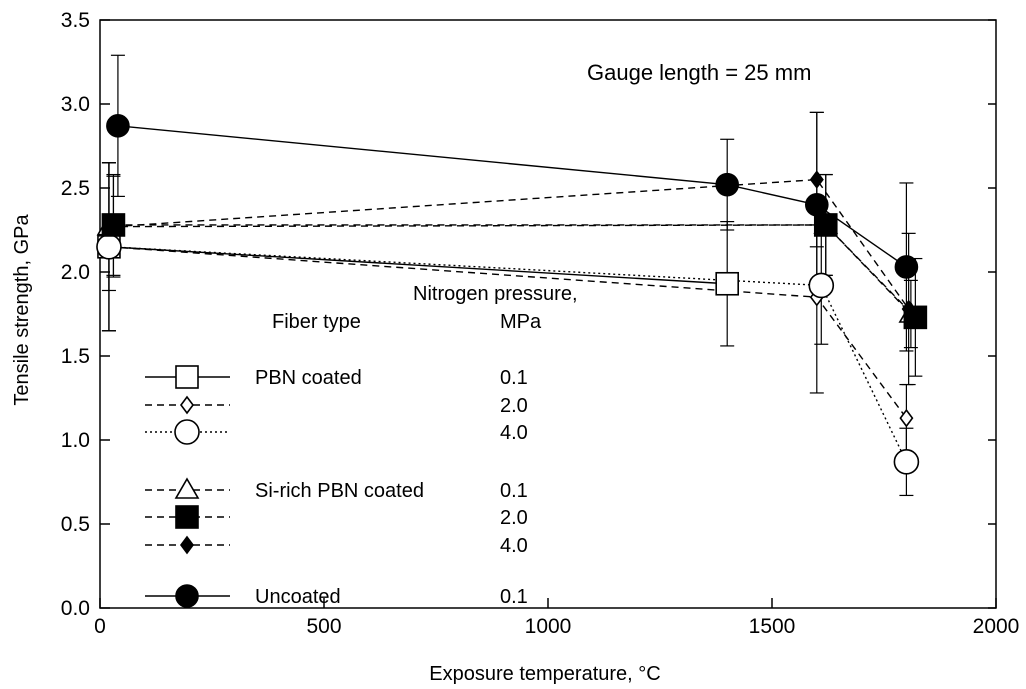 This screenshot has width=1026, height=689. I want to click on x-axis-title: Exposure temperature, °C, so click(544, 674).